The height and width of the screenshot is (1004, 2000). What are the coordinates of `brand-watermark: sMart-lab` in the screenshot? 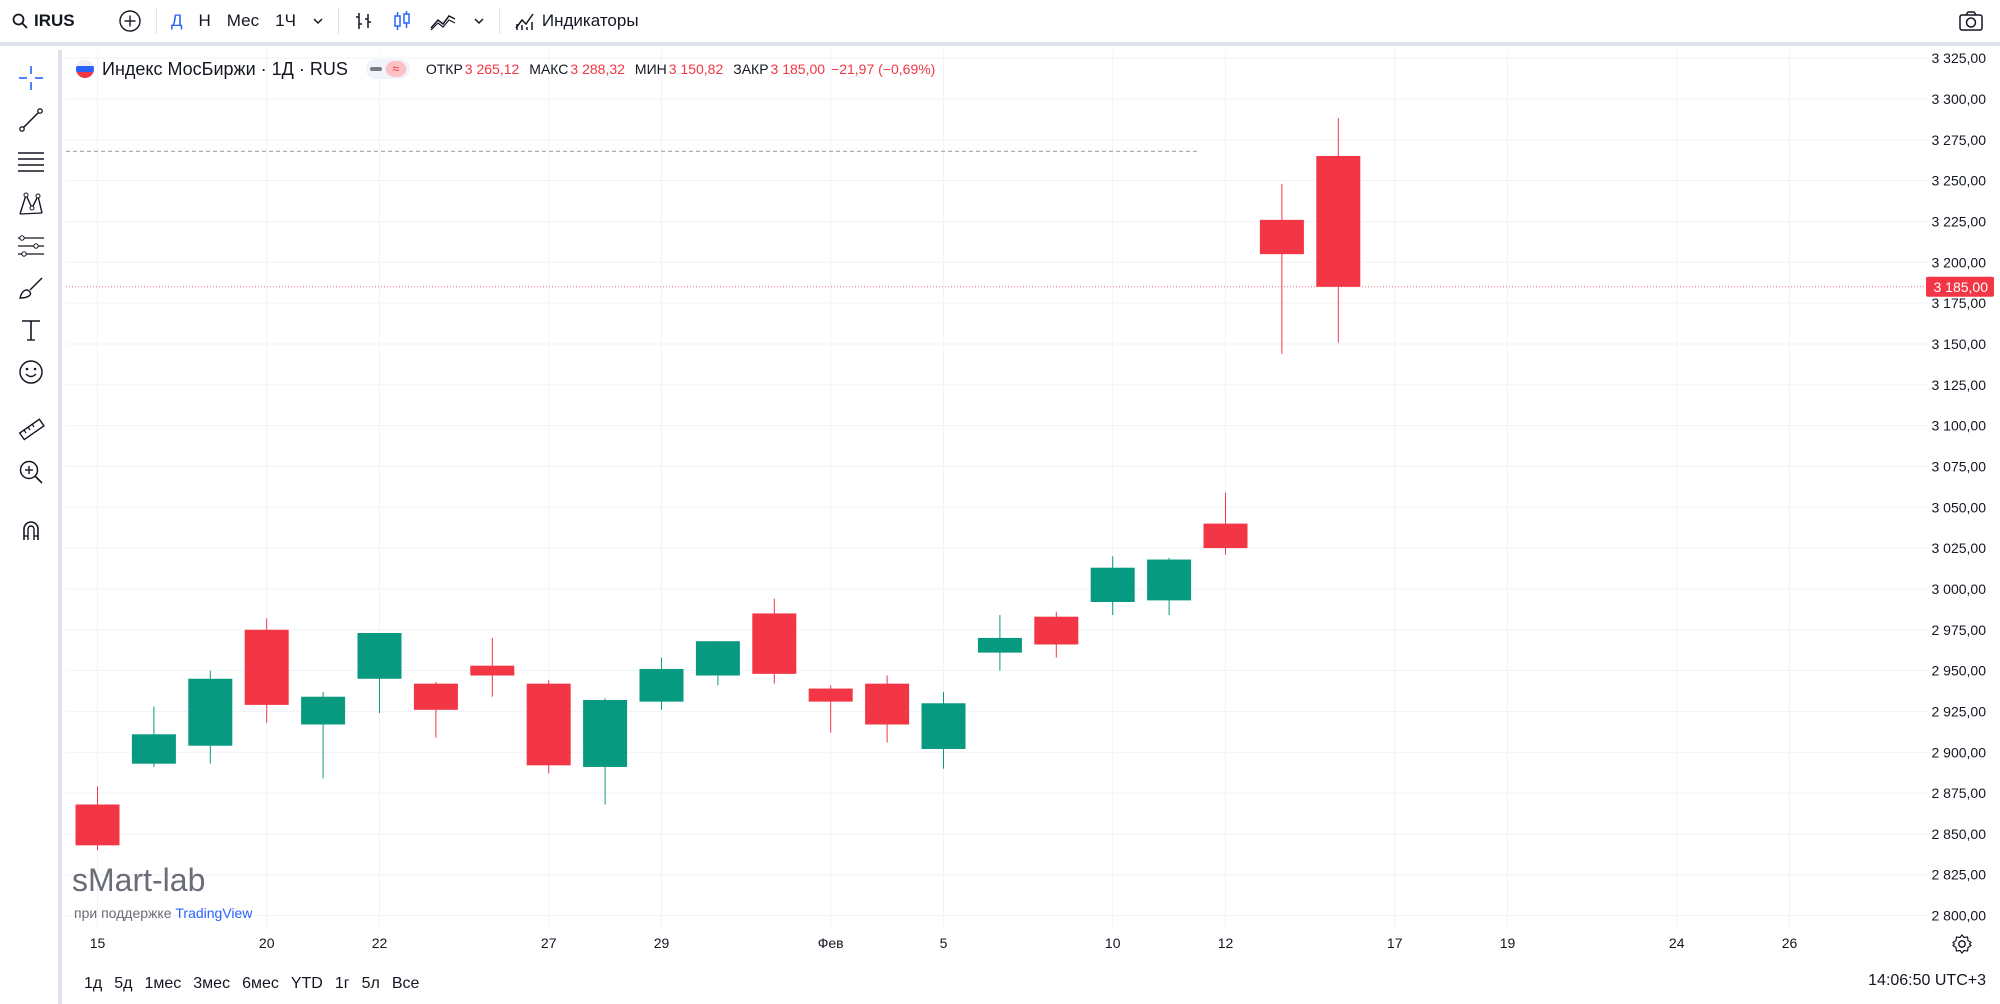 It's located at (139, 880).